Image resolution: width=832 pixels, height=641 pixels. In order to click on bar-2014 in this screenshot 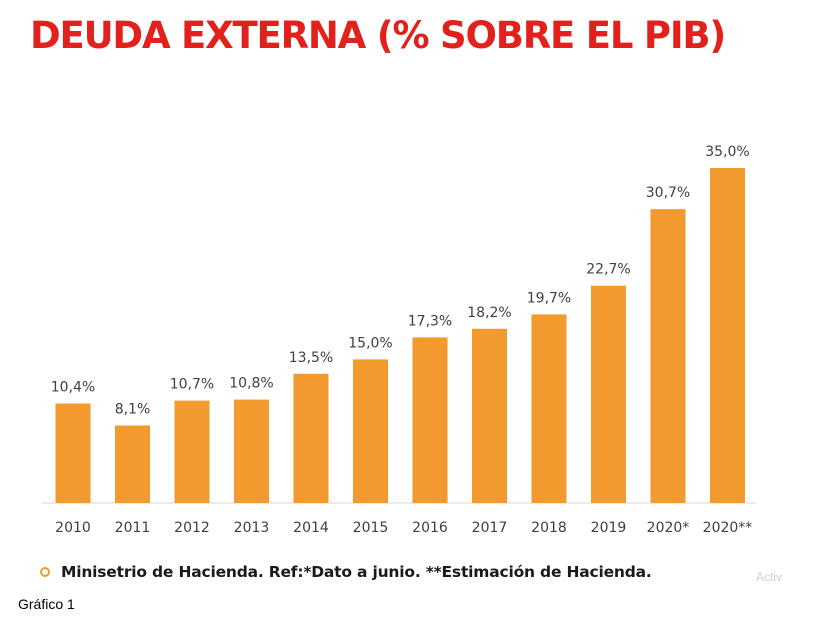, I will do `click(311, 438)`.